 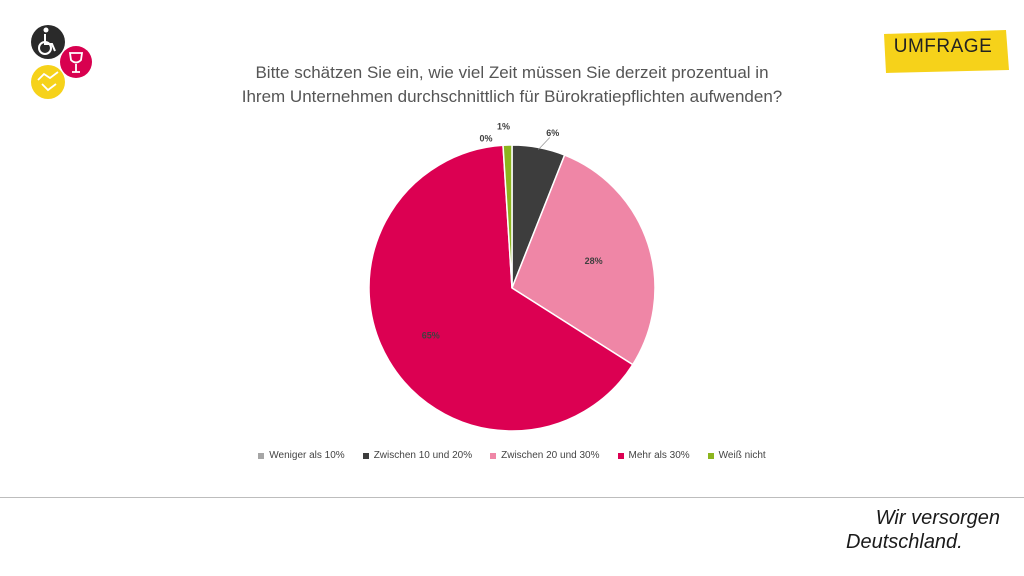 What do you see at coordinates (544, 143) in the screenshot?
I see `leader-line` at bounding box center [544, 143].